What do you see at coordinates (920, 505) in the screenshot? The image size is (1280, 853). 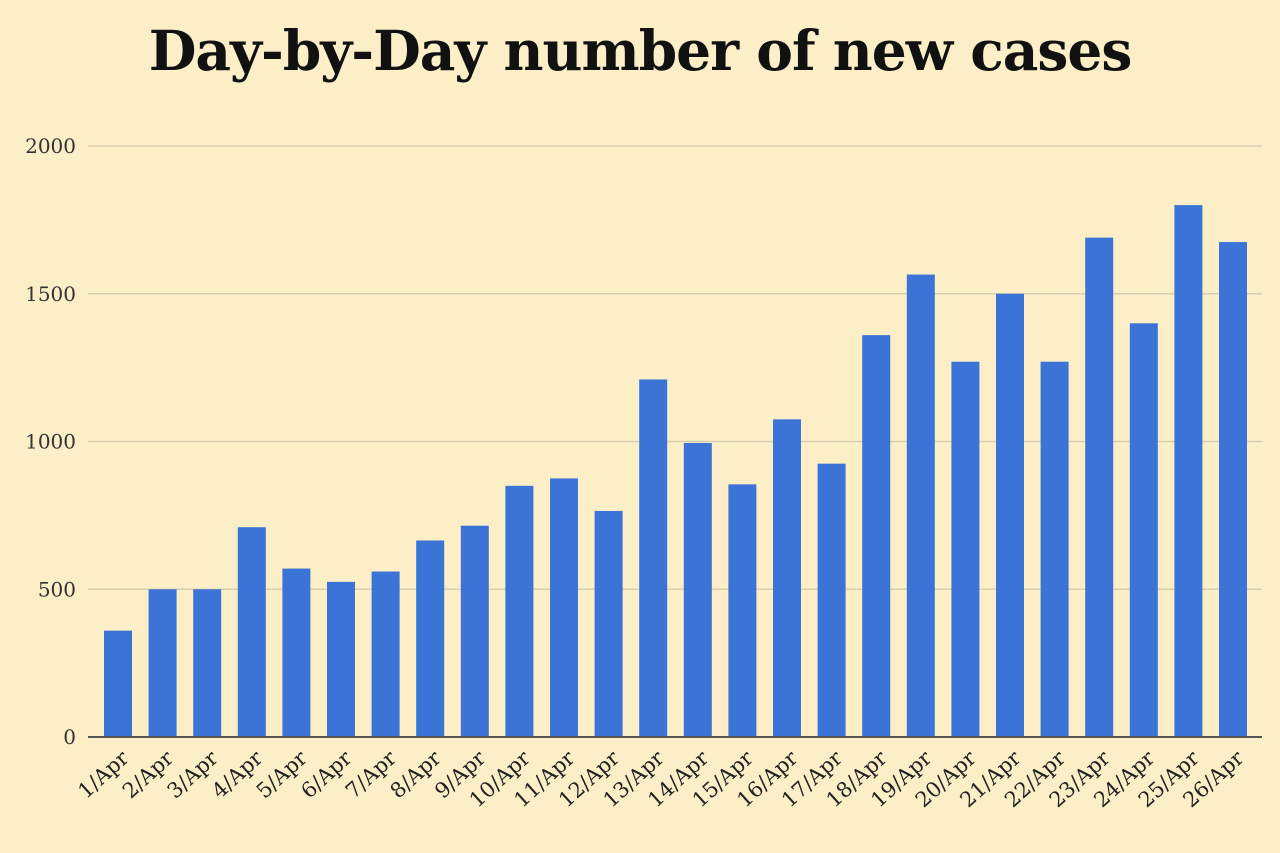 I see `bar-19-apr` at bounding box center [920, 505].